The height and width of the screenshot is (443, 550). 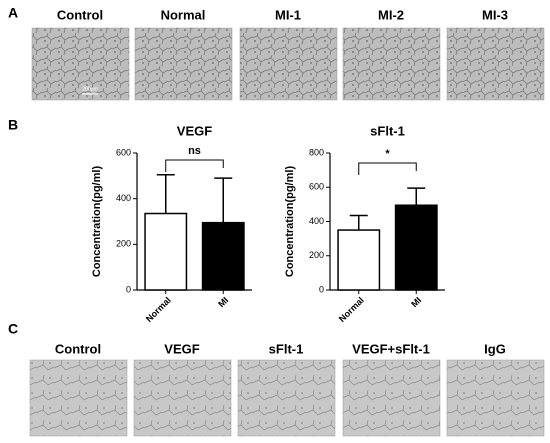 What do you see at coordinates (288, 14) in the screenshot?
I see `image-label: MI-1` at bounding box center [288, 14].